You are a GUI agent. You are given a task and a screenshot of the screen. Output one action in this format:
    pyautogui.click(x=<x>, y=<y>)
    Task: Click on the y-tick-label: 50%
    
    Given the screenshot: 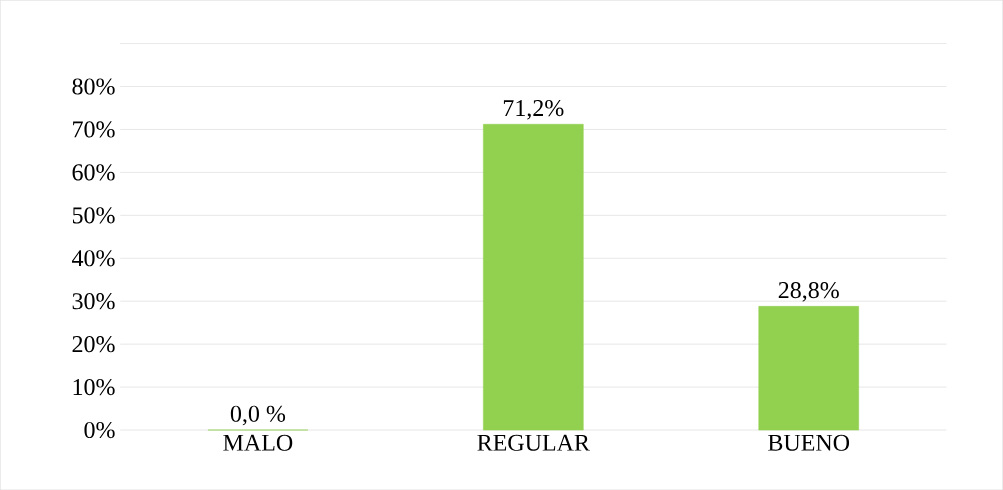 What is the action you would take?
    pyautogui.click(x=93, y=215)
    